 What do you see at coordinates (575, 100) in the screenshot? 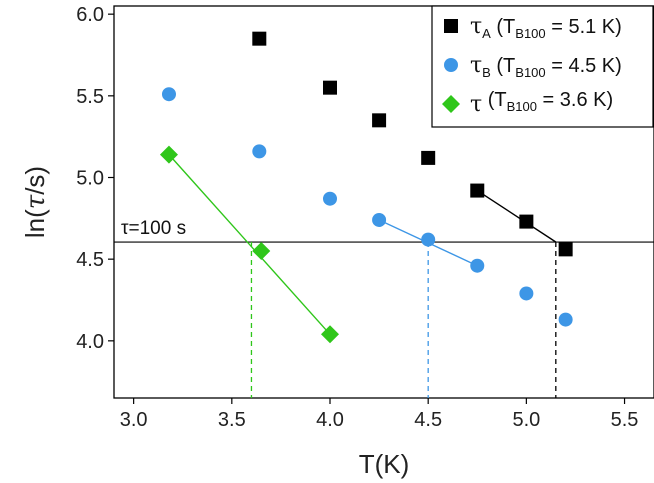
I see `legend-label-part: = 3.6 K)` at bounding box center [575, 100].